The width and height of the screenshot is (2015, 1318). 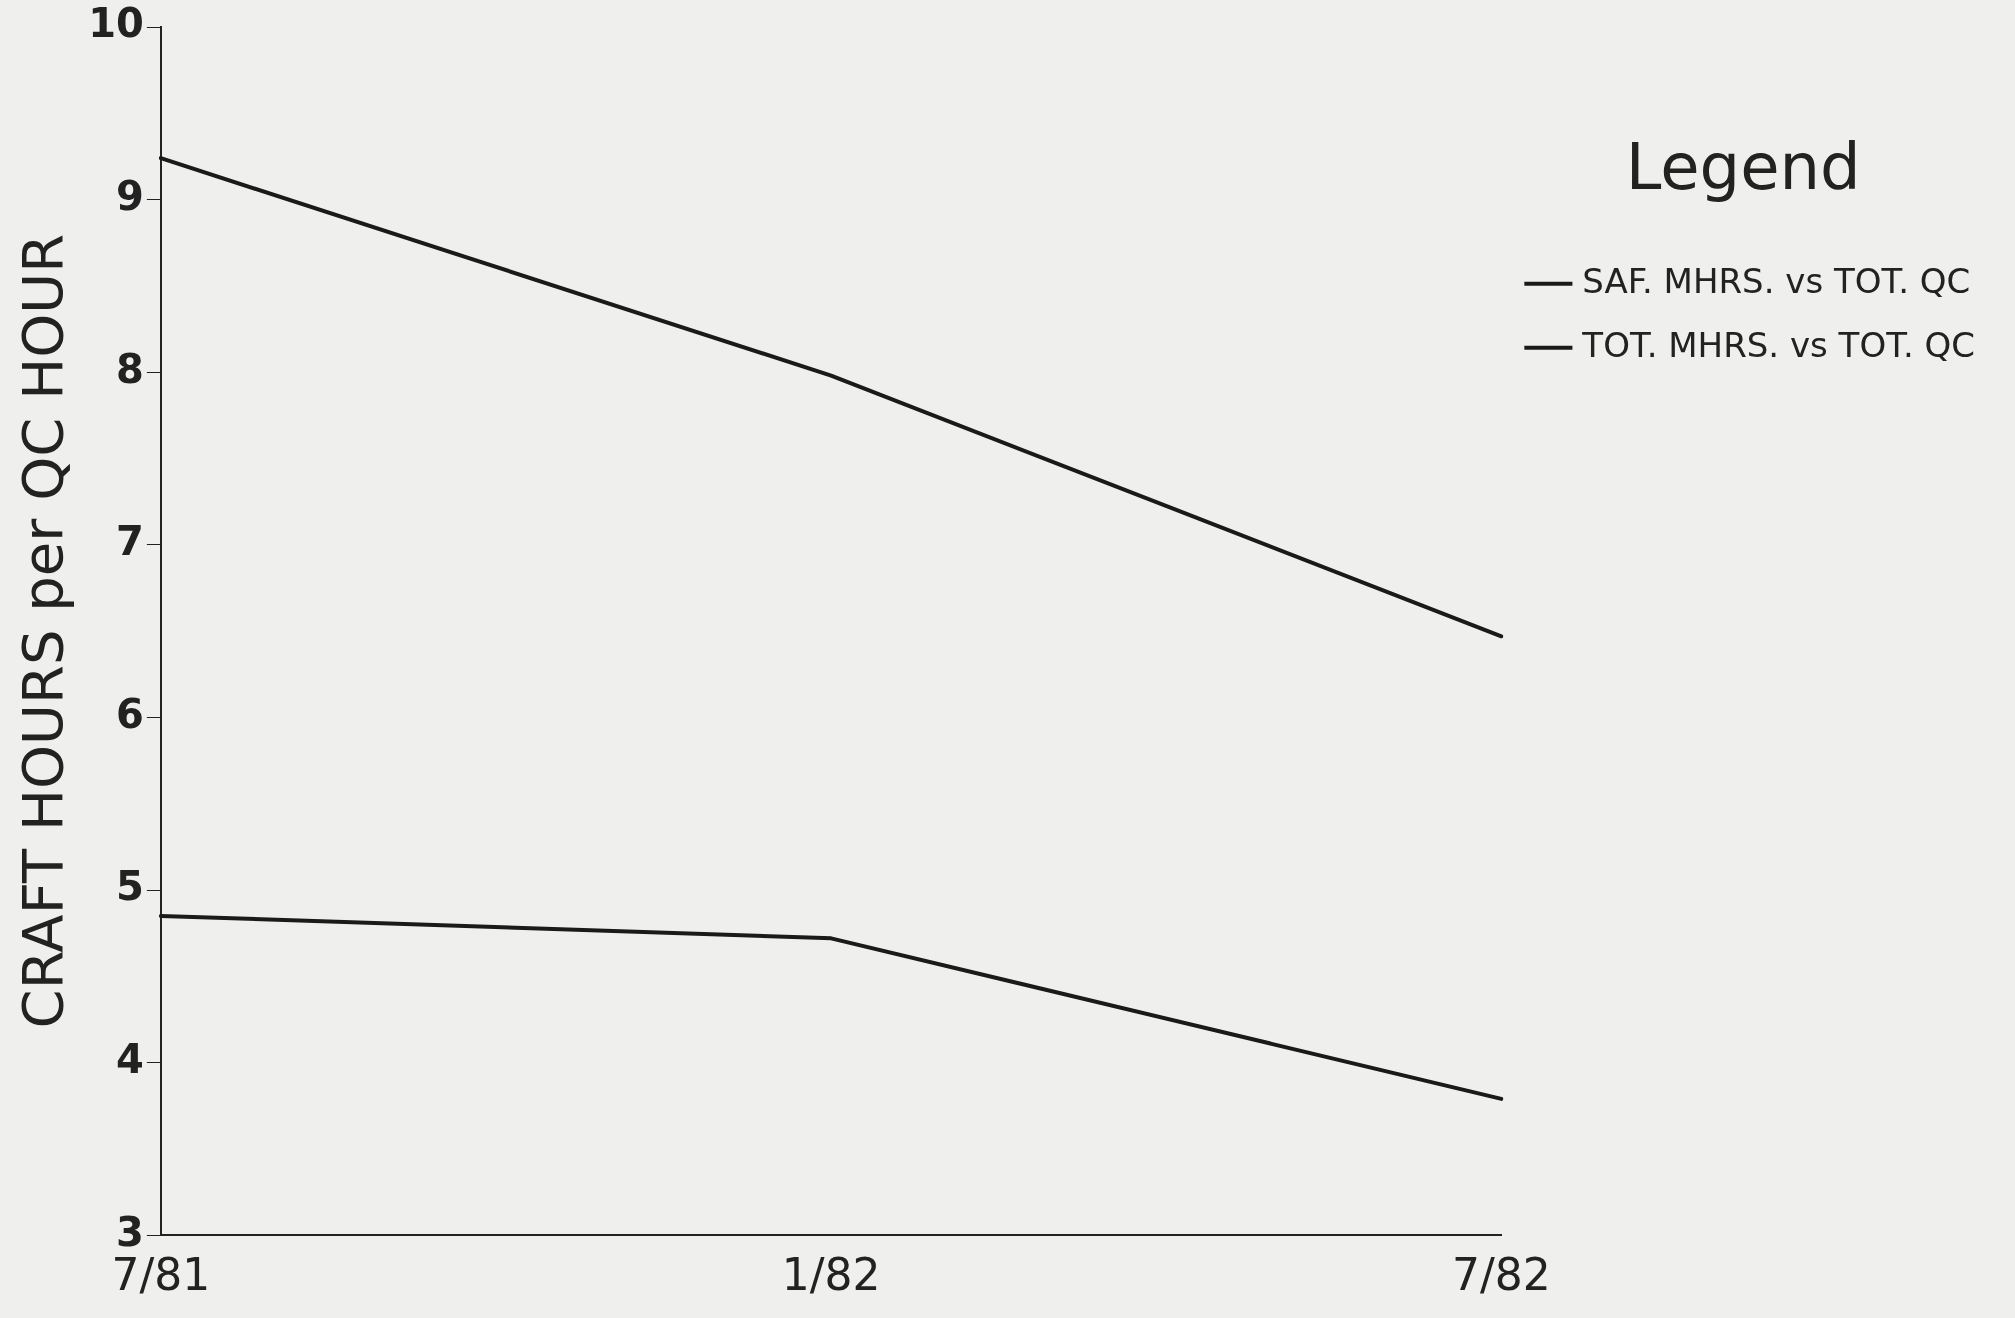 What do you see at coordinates (130, 368) in the screenshot?
I see `y-tick-label: 8` at bounding box center [130, 368].